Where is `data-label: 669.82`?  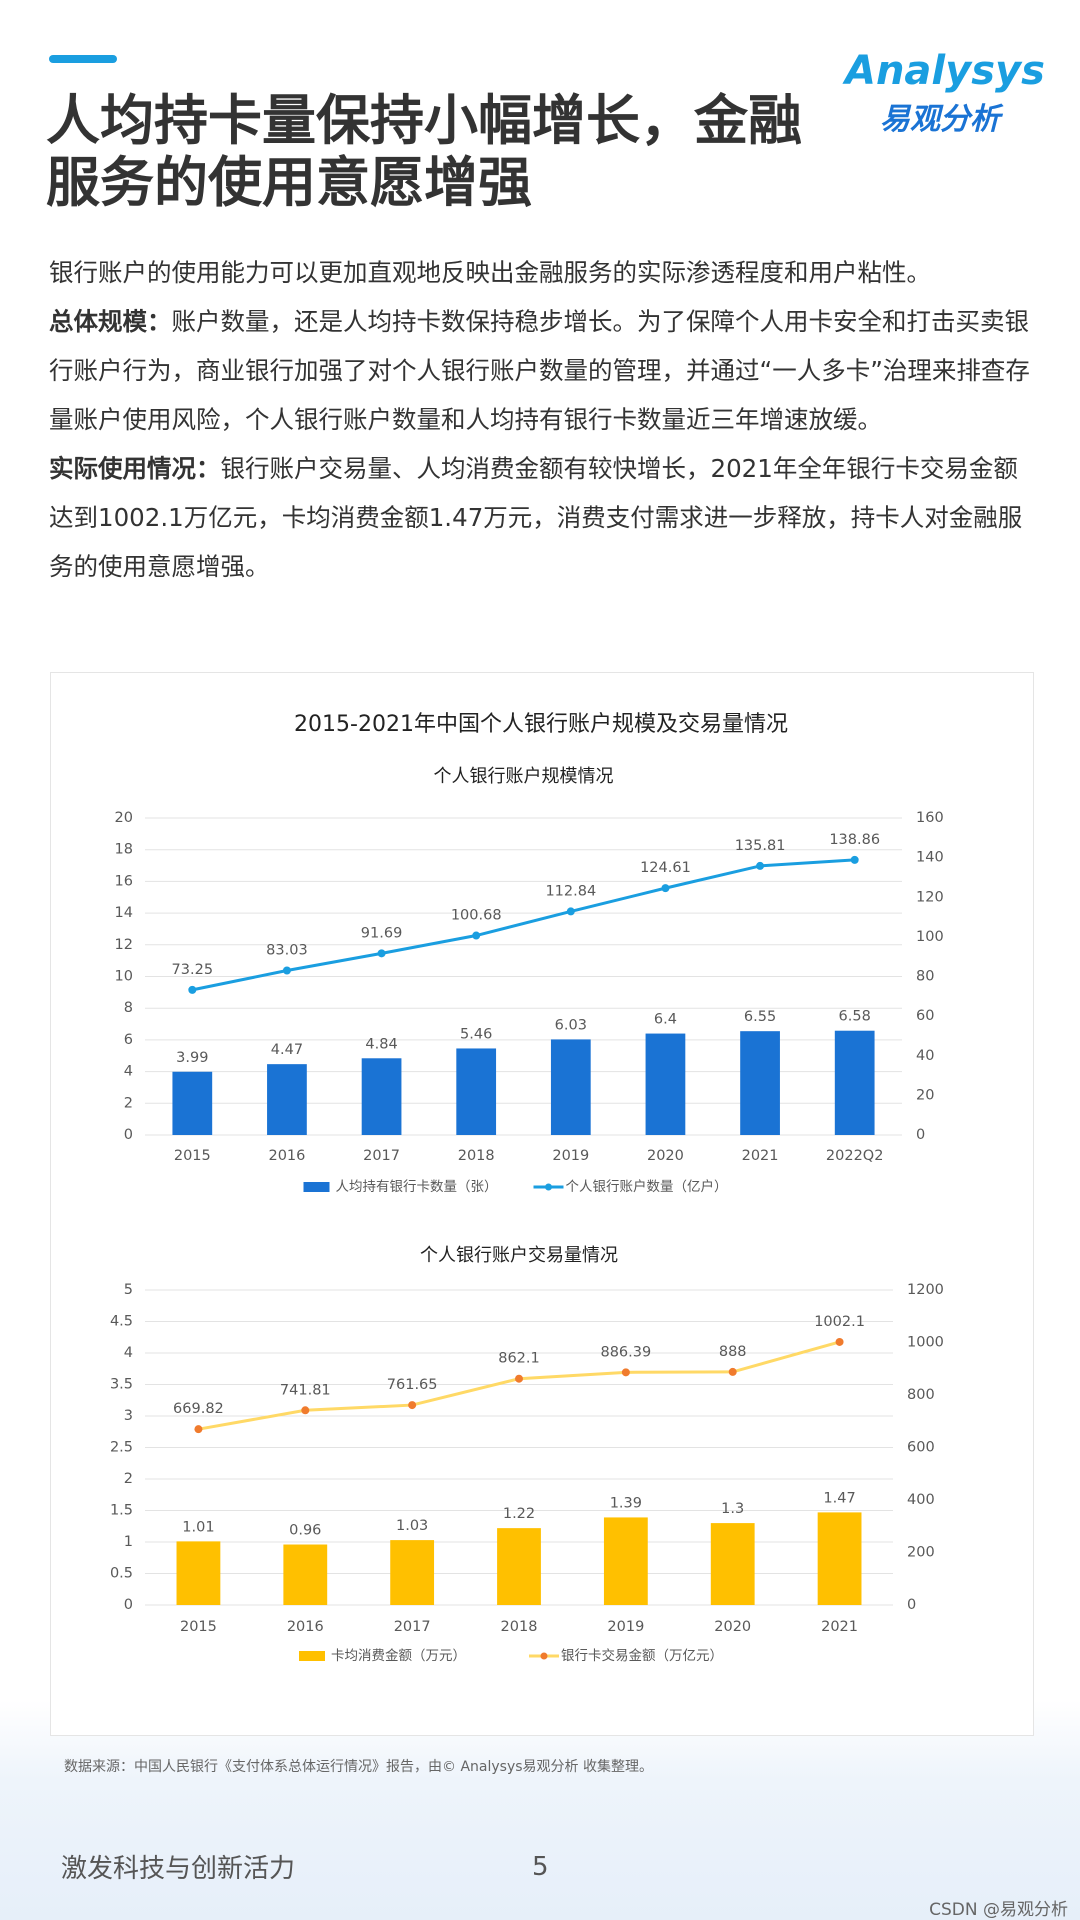
data-label: 669.82 is located at coordinates (198, 1409).